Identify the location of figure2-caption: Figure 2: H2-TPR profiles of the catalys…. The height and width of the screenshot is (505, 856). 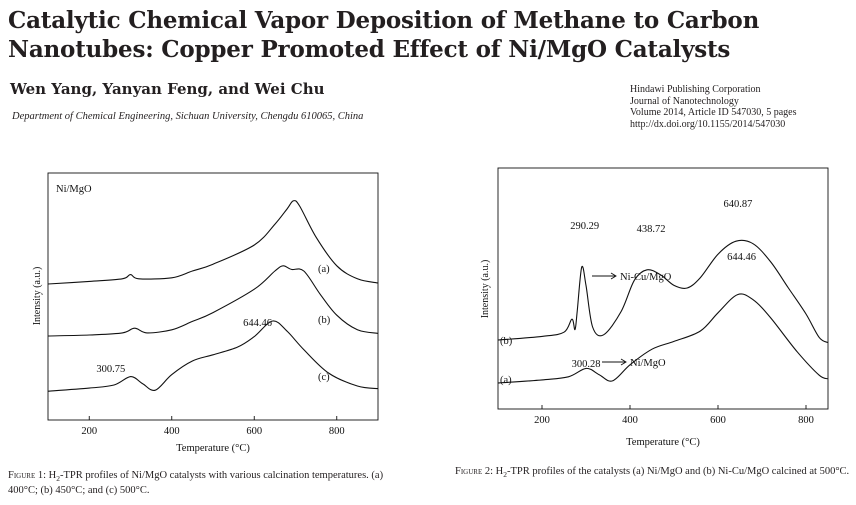
(652, 473).